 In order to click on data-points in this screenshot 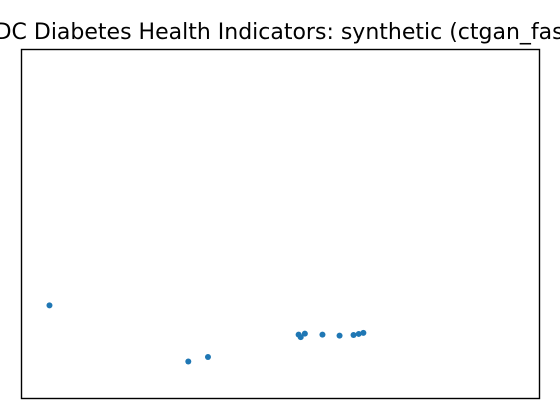, I will do `click(206, 333)`.